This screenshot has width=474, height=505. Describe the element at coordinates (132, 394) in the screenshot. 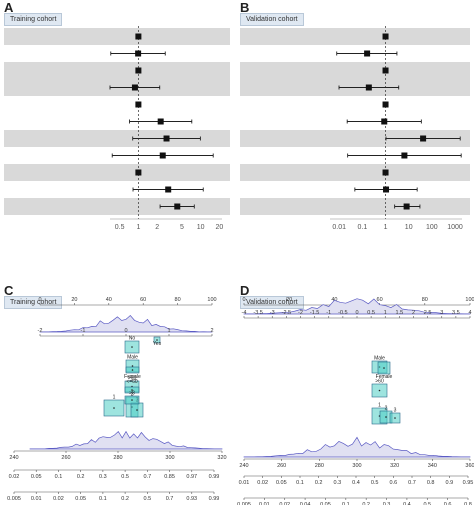

I see `level-label: >3` at that location.